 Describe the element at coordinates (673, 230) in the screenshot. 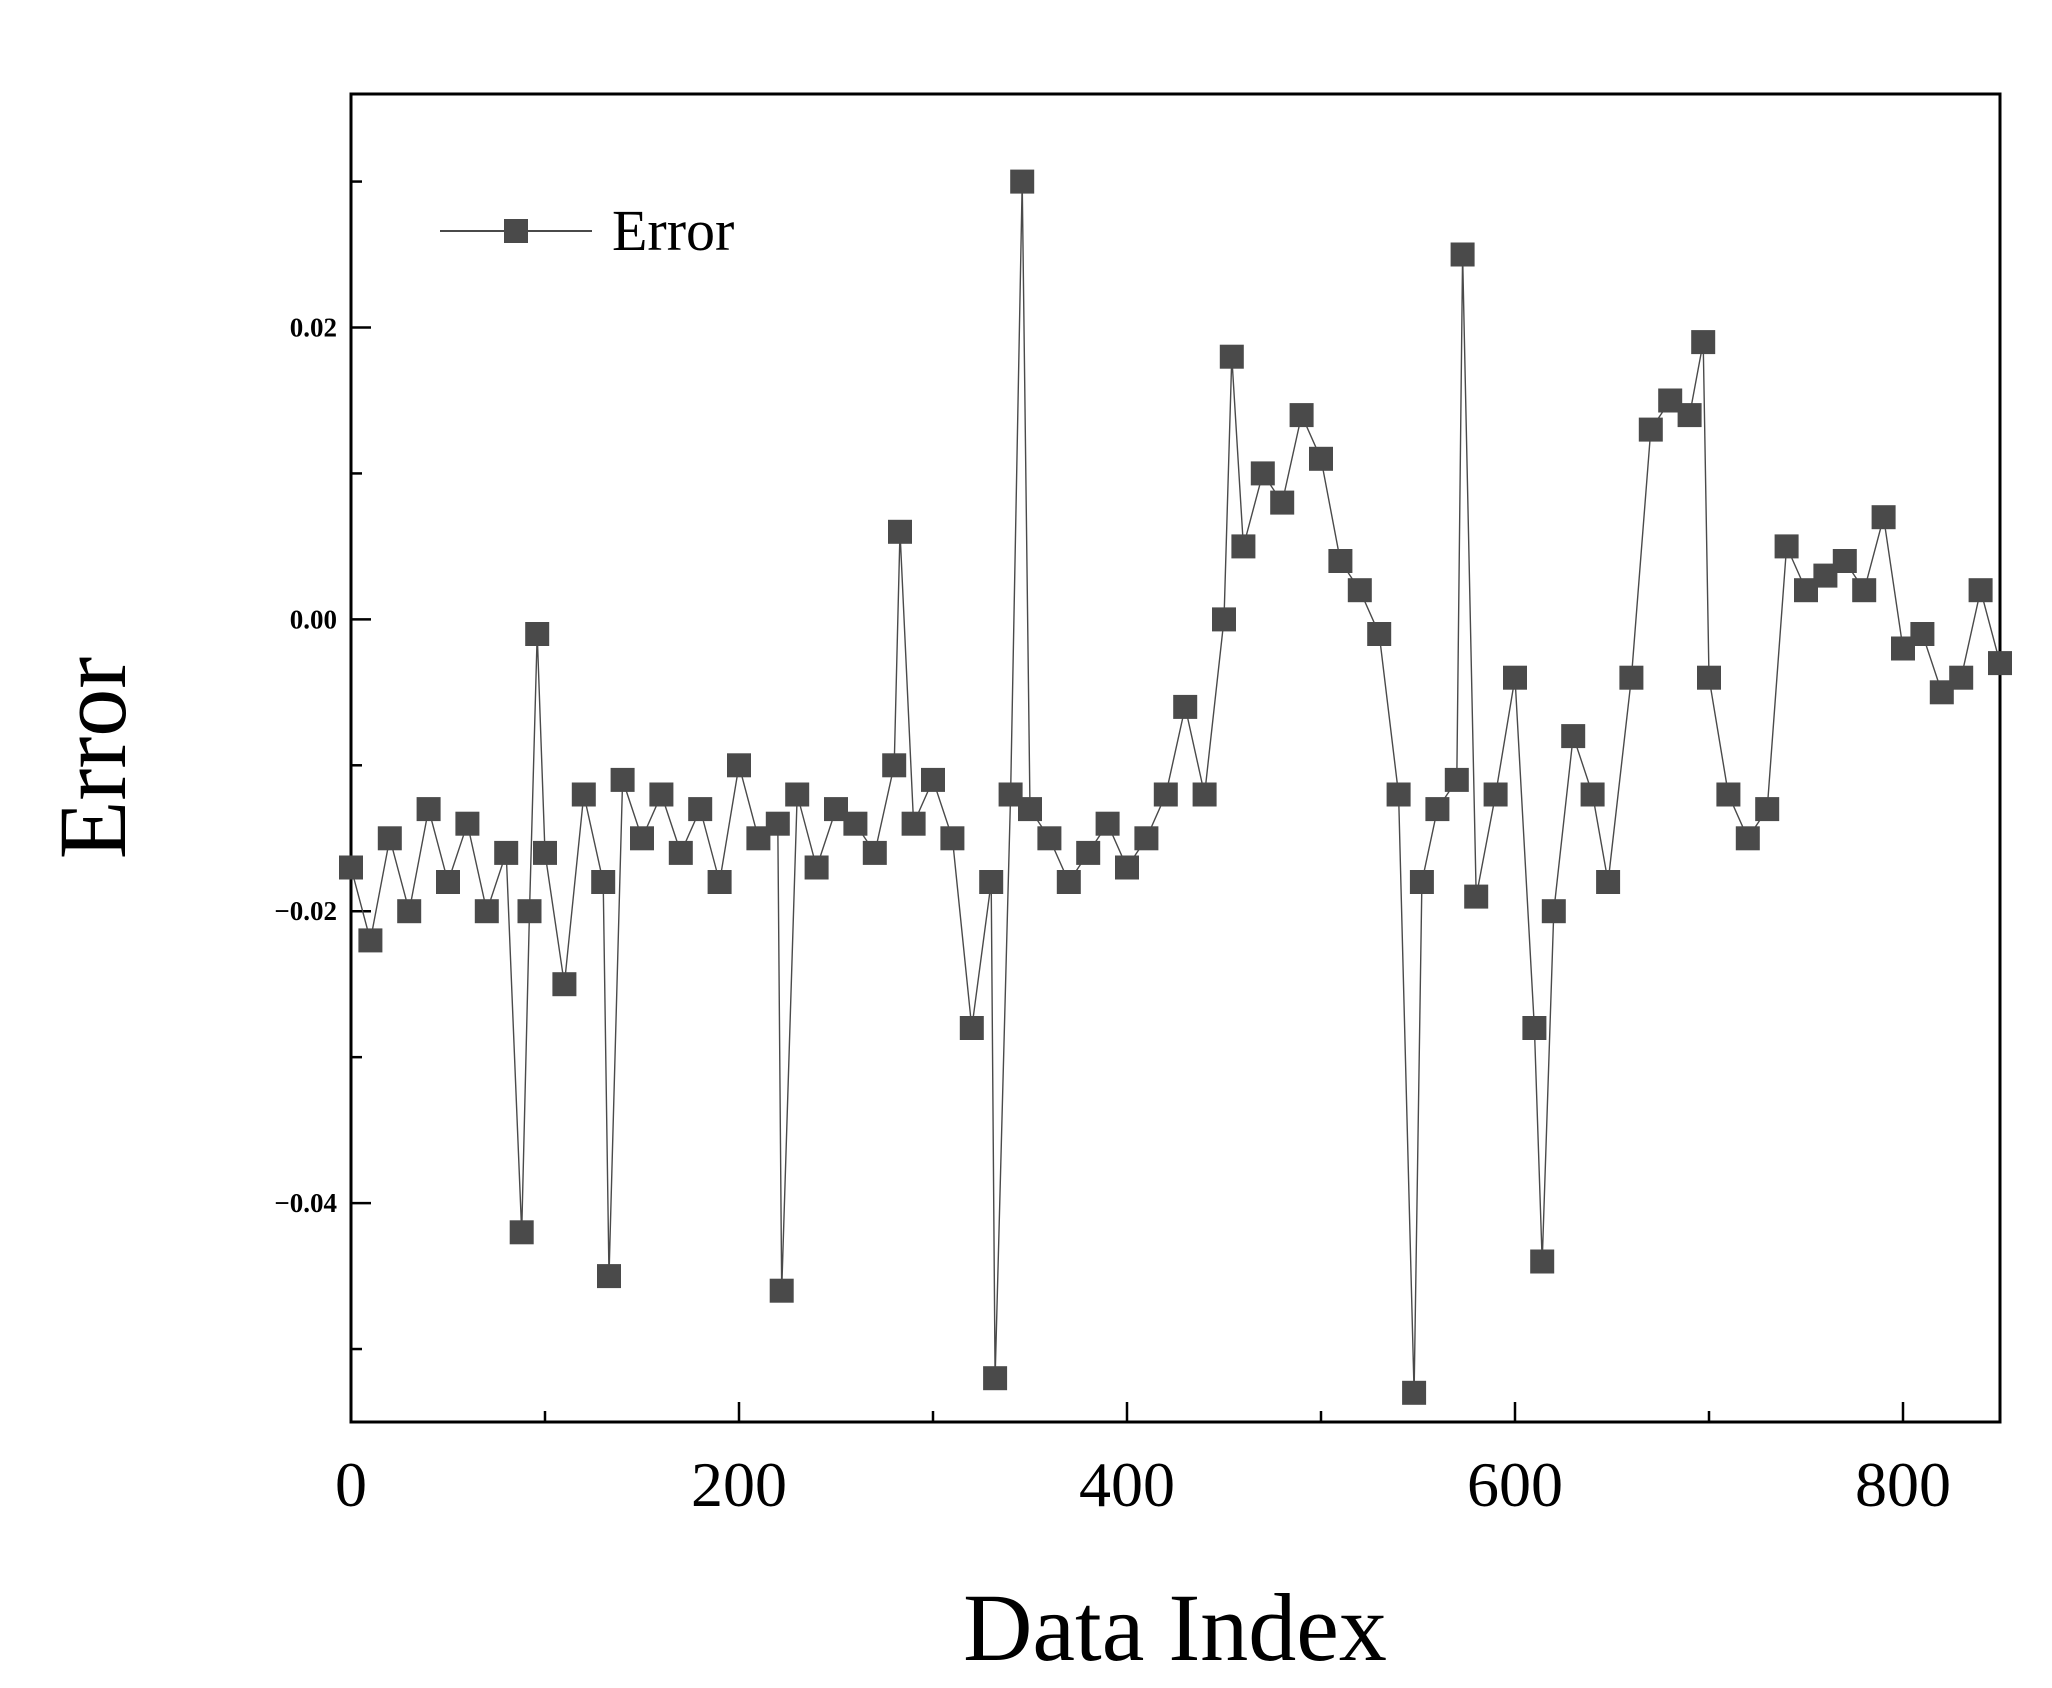

I see `legend-label: Error` at that location.